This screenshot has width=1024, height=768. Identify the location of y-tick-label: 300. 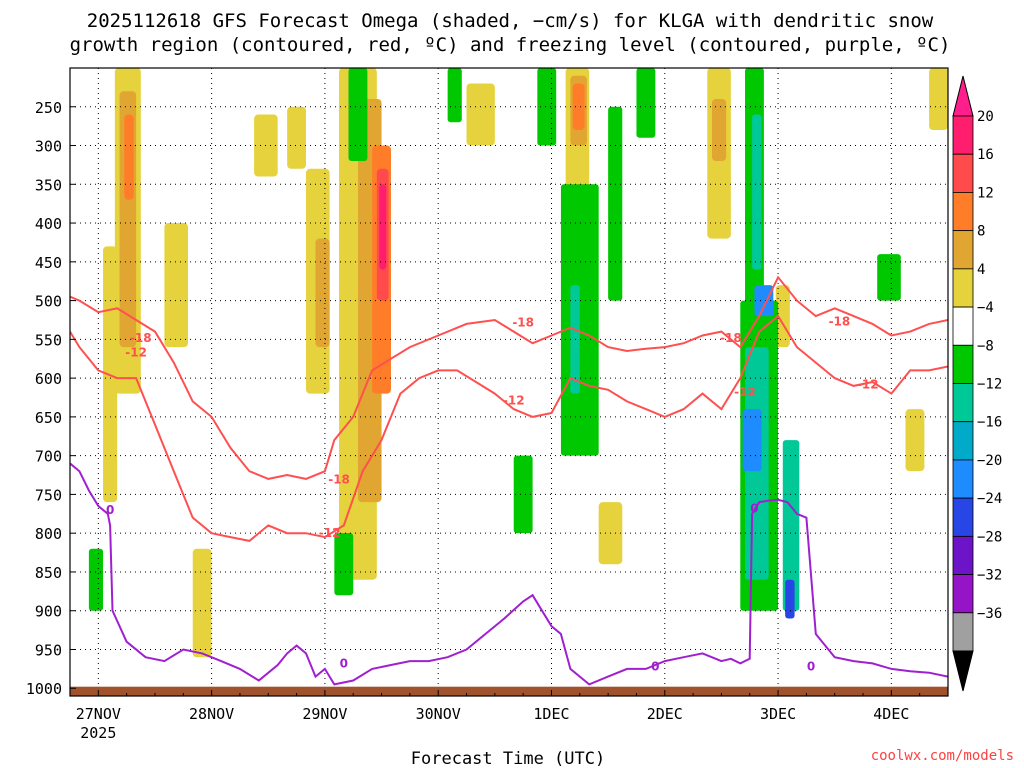
(48, 147).